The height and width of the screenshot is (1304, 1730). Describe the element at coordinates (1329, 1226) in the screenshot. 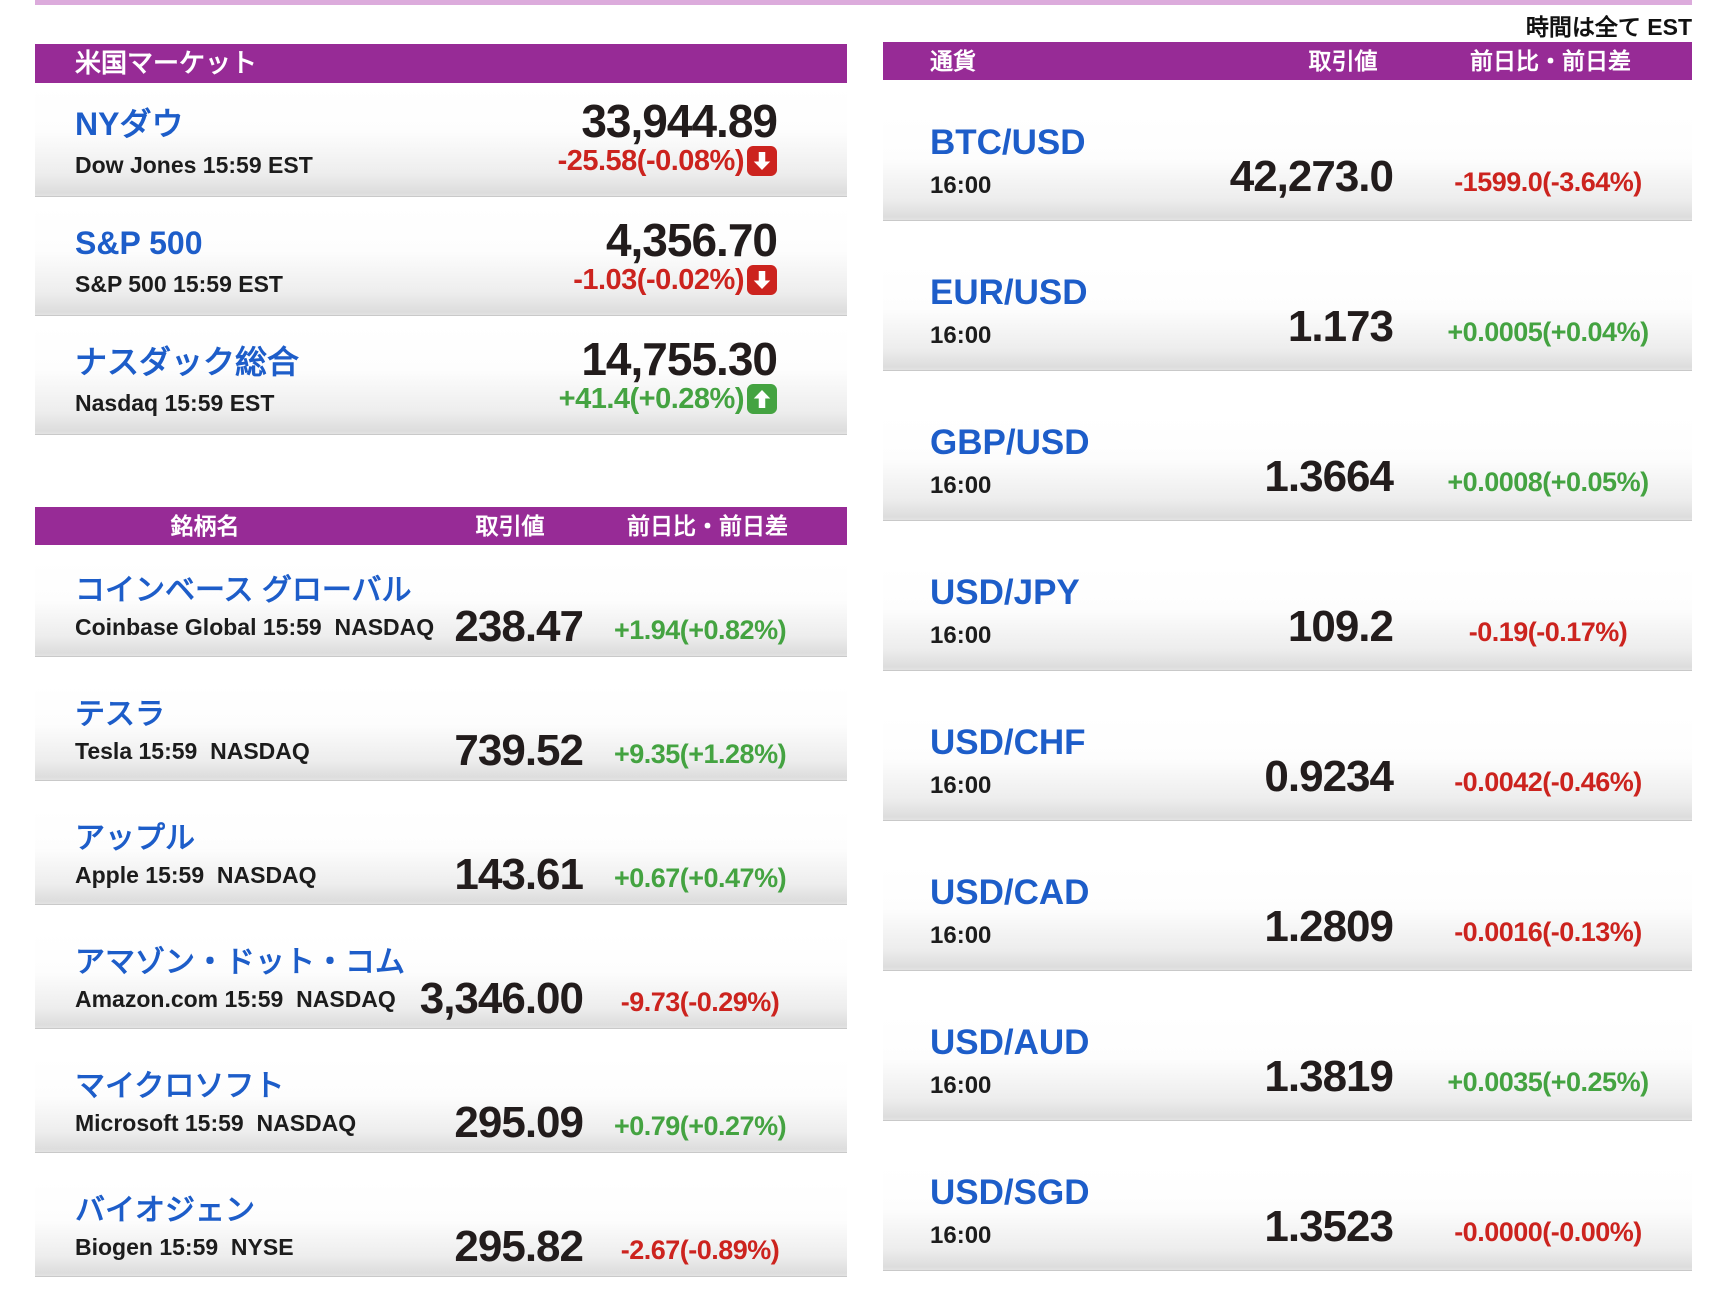

I see `currency-price: 1.3523` at that location.